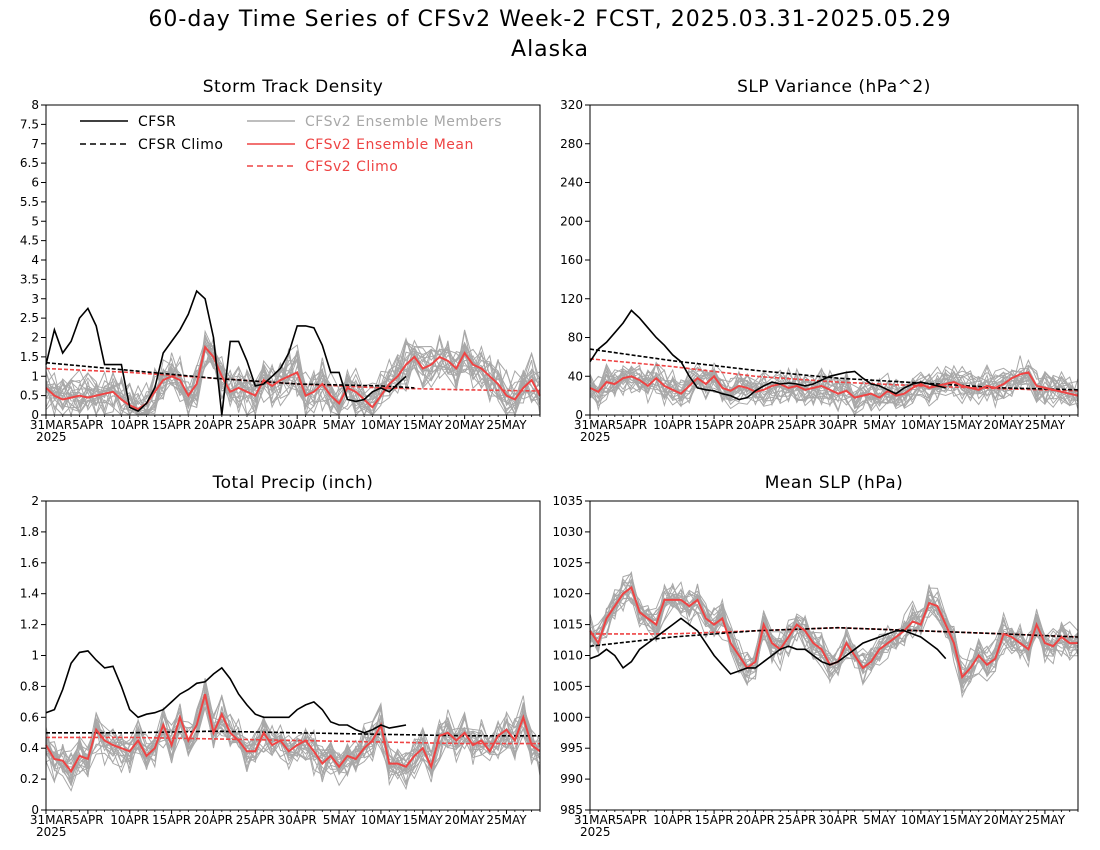 The width and height of the screenshot is (1100, 850). What do you see at coordinates (29, 717) in the screenshot?
I see `y-tick-label: 0.6` at bounding box center [29, 717].